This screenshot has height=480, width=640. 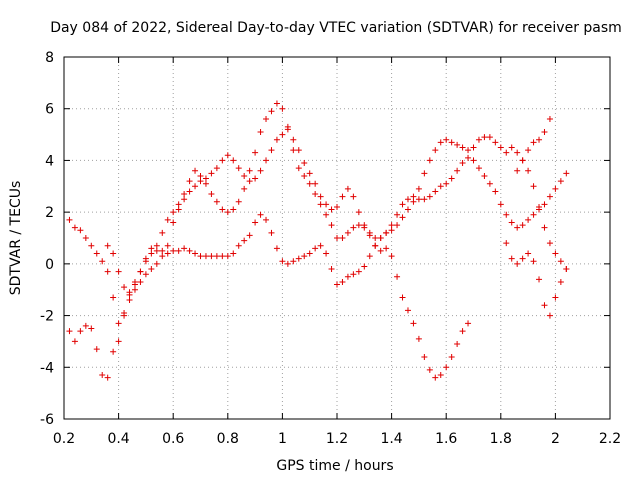 I want to click on x-tick-label: 0.4, so click(x=118, y=439).